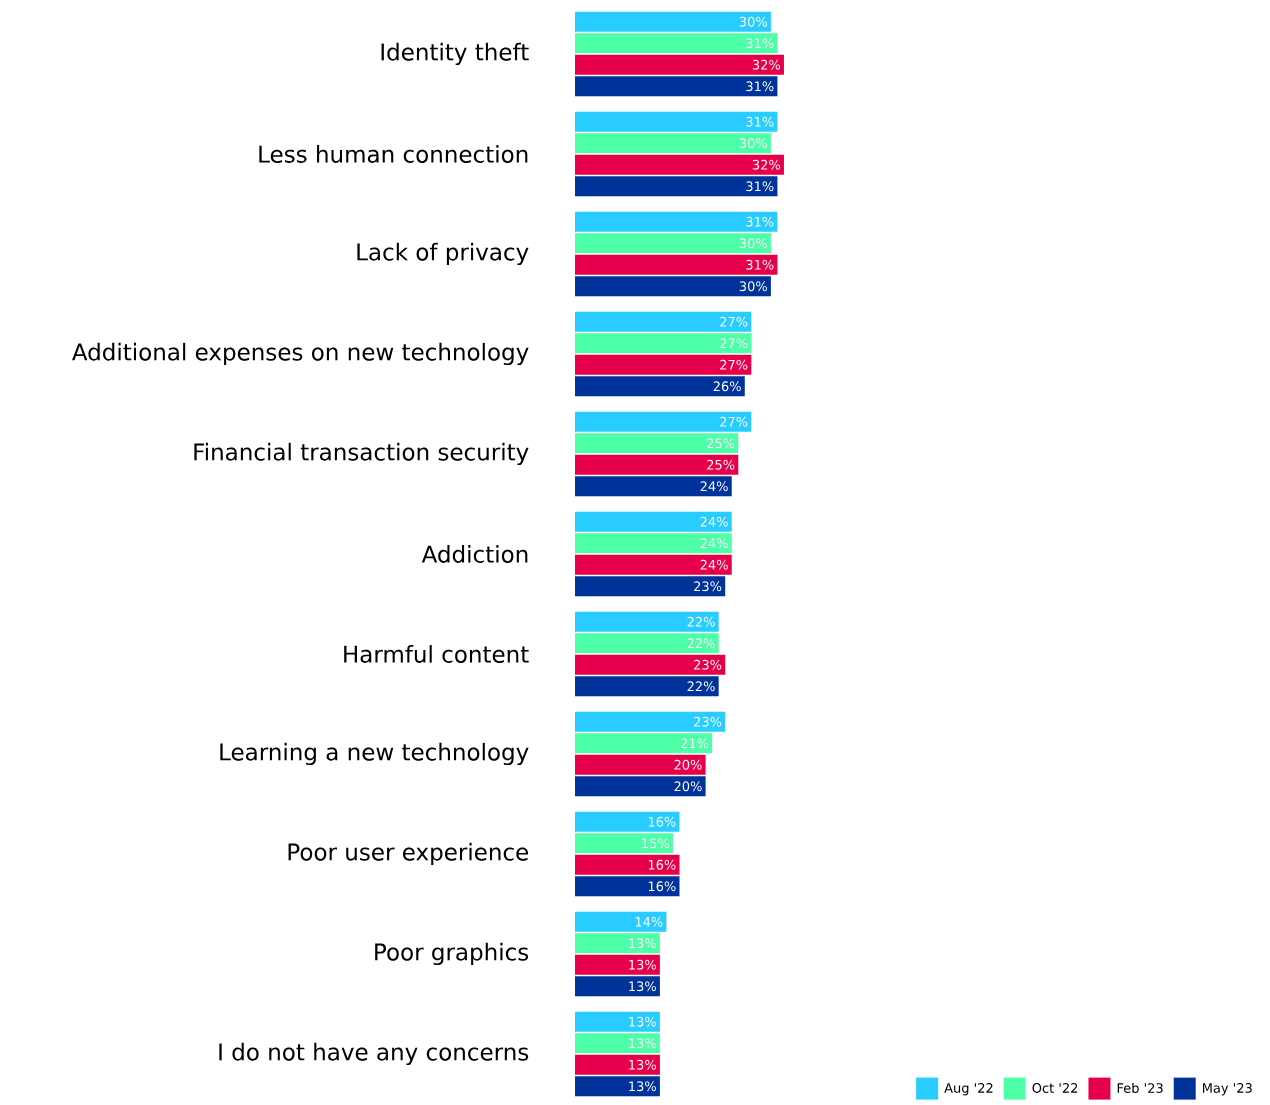 This screenshot has height=1105, width=1270. I want to click on data-label: 21%, so click(694, 743).